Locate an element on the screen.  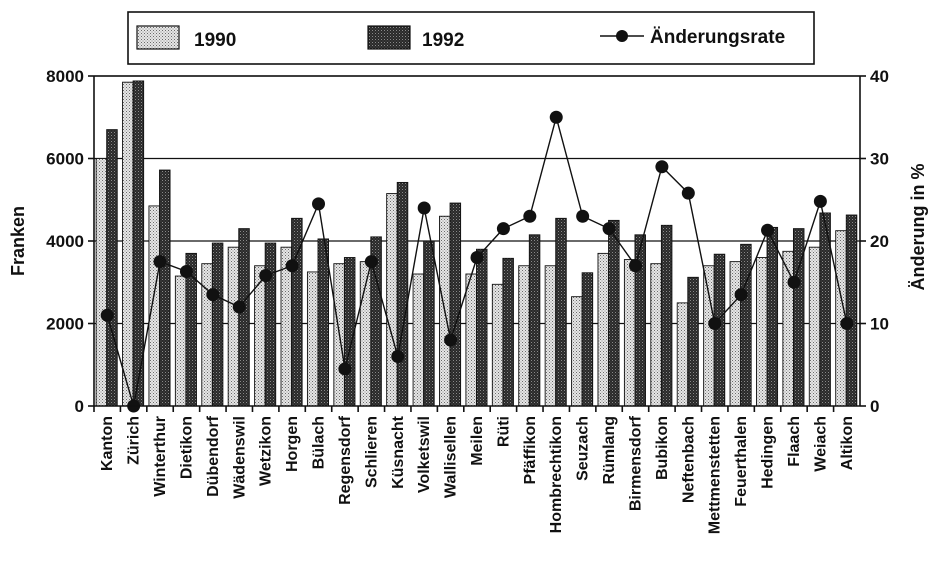
y-tick-label: 0 is located at coordinates (79, 406).